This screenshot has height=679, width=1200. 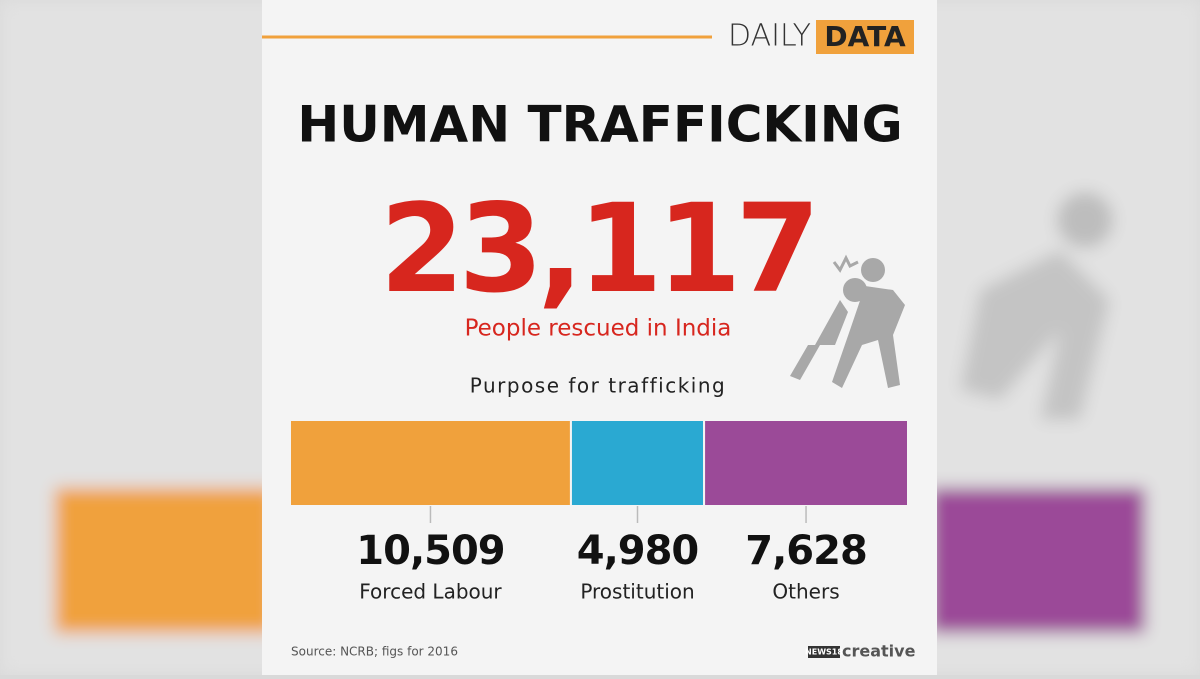 What do you see at coordinates (598, 386) in the screenshot?
I see `chart-title: Purpose for trafficking` at bounding box center [598, 386].